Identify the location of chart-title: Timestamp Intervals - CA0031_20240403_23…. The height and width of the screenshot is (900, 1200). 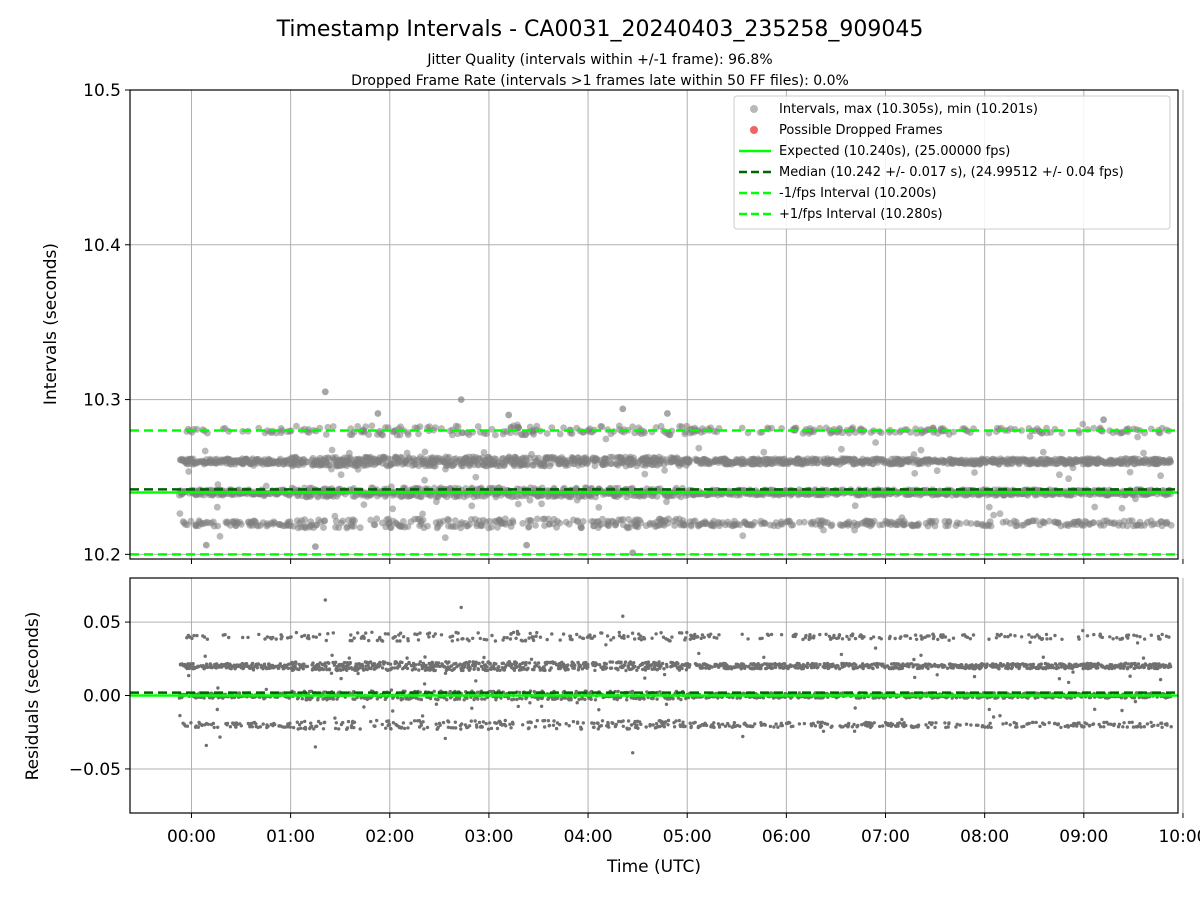
(600, 29).